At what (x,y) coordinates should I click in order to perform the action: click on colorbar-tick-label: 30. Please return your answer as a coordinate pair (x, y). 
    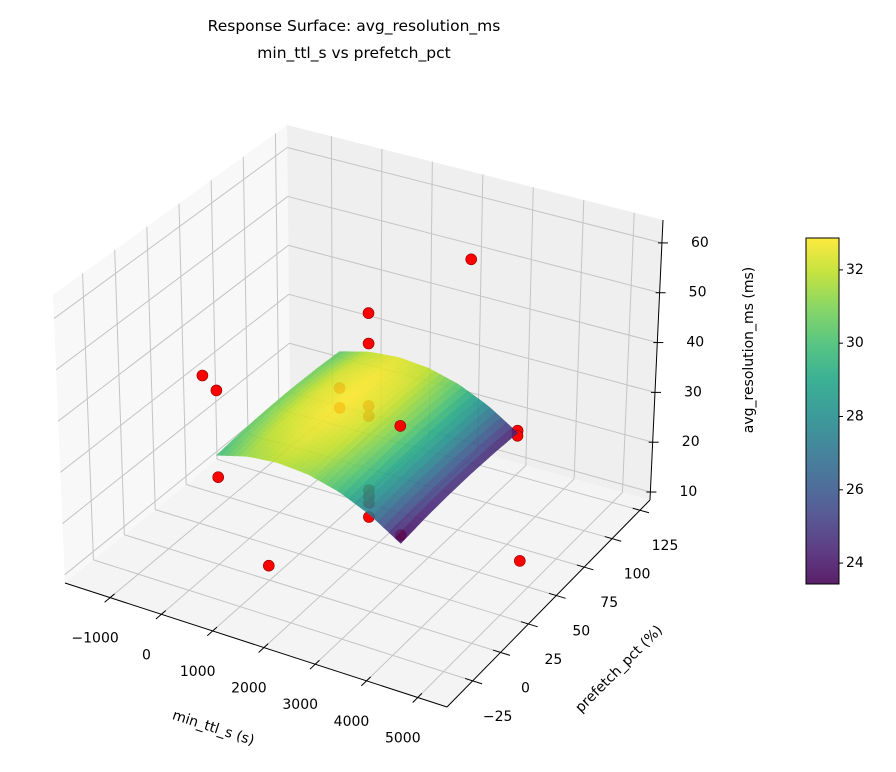
    Looking at the image, I should click on (855, 343).